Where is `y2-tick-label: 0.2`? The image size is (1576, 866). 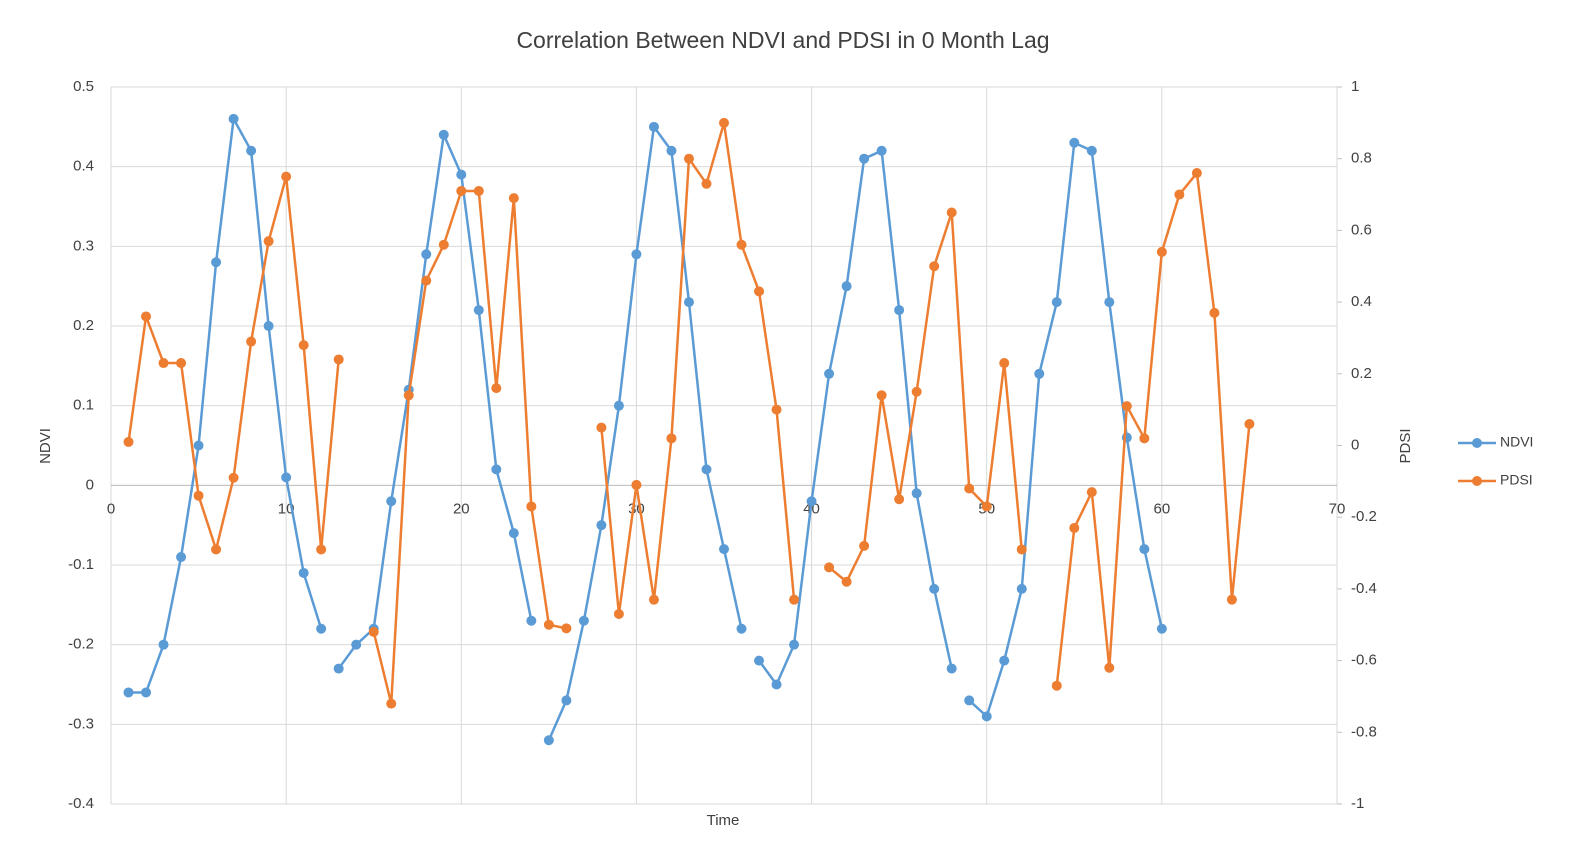 y2-tick-label: 0.2 is located at coordinates (1361, 373).